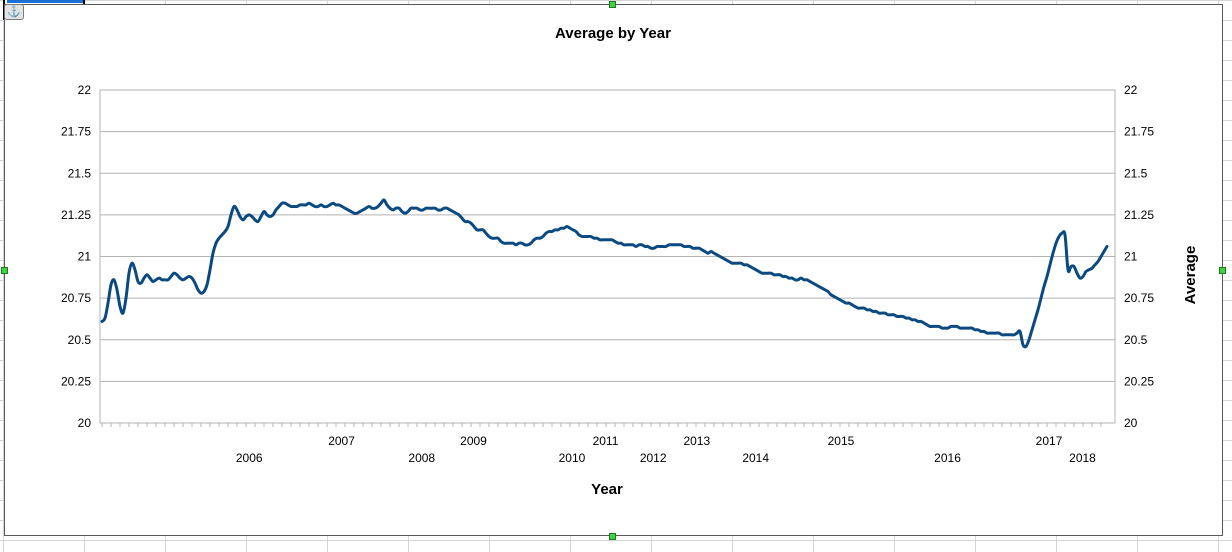 This screenshot has height=552, width=1232. What do you see at coordinates (1139, 215) in the screenshot?
I see `y-tick-label-right: 21.25` at bounding box center [1139, 215].